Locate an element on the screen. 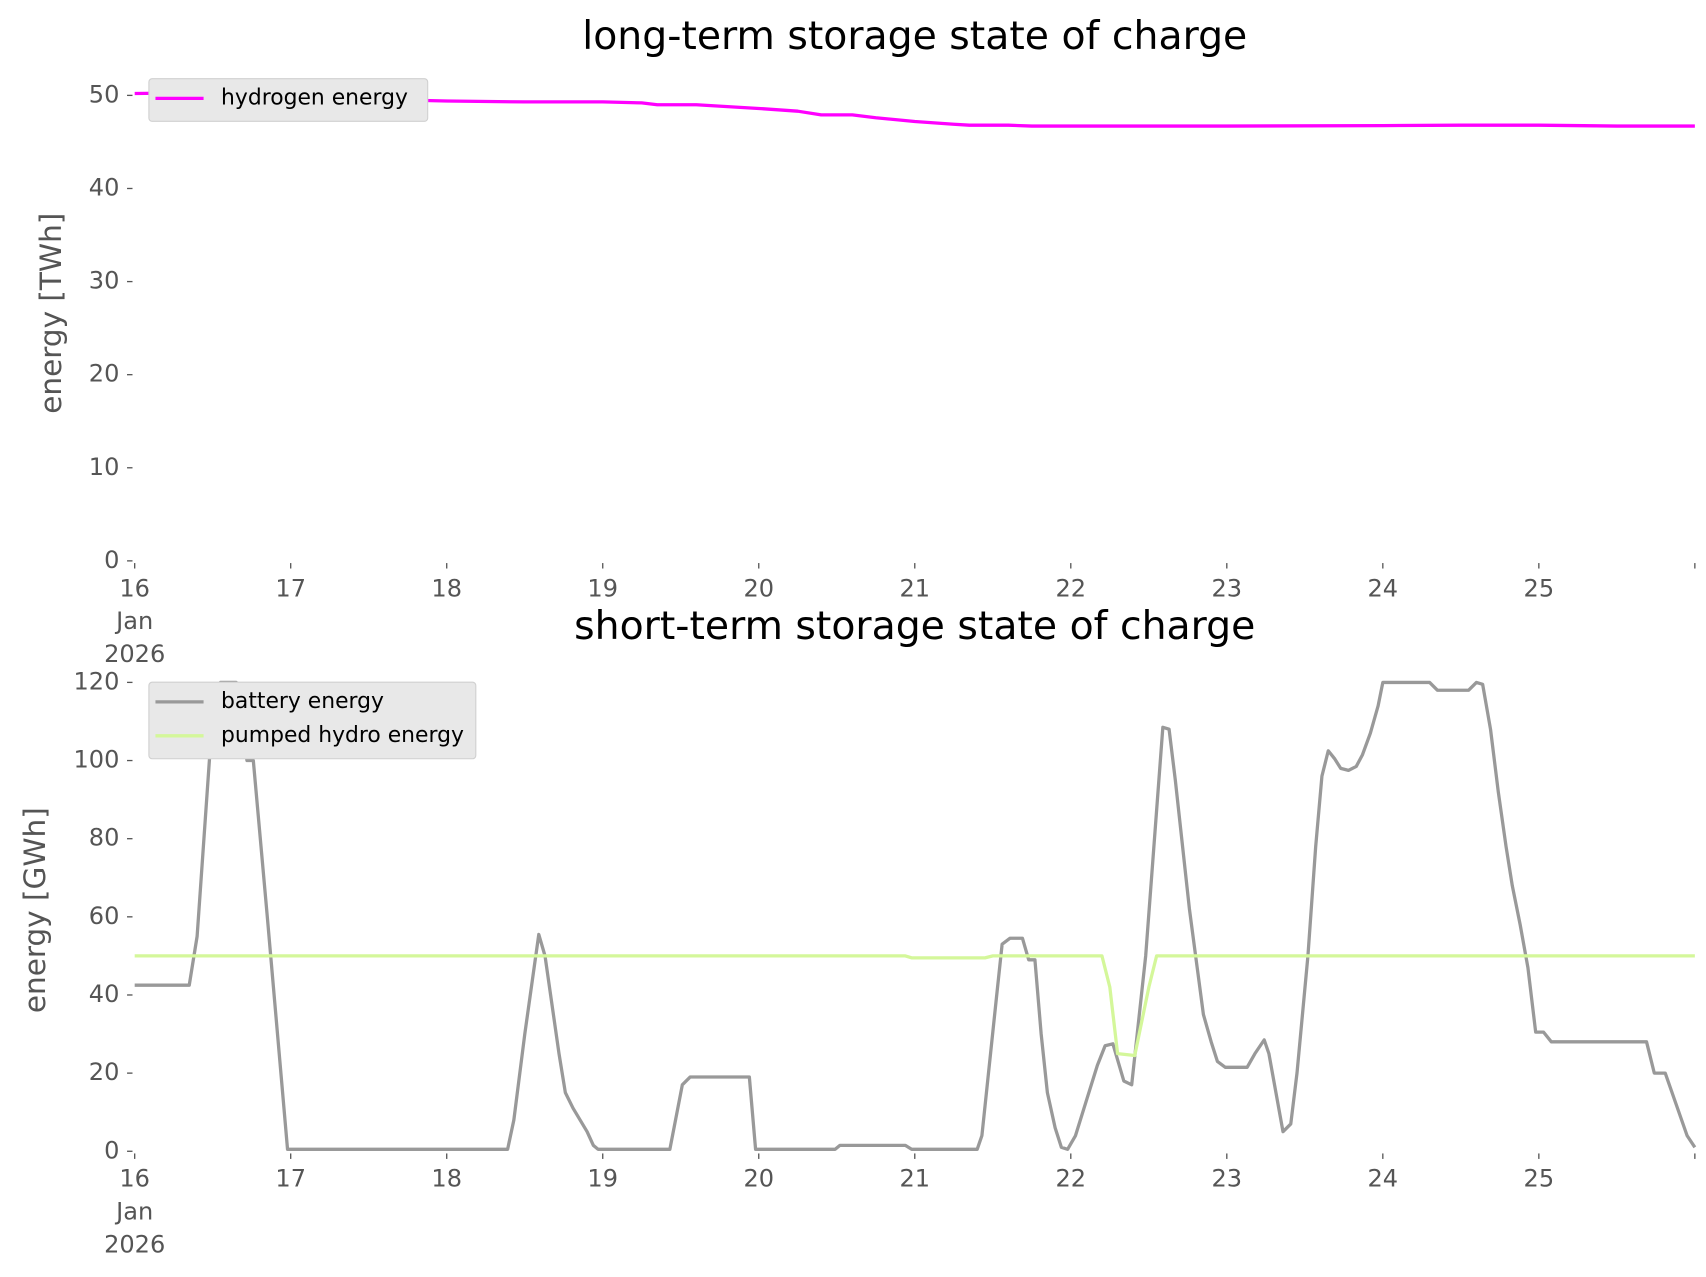 The image size is (1706, 1277). y-tick-label: 60 is located at coordinates (104, 916).